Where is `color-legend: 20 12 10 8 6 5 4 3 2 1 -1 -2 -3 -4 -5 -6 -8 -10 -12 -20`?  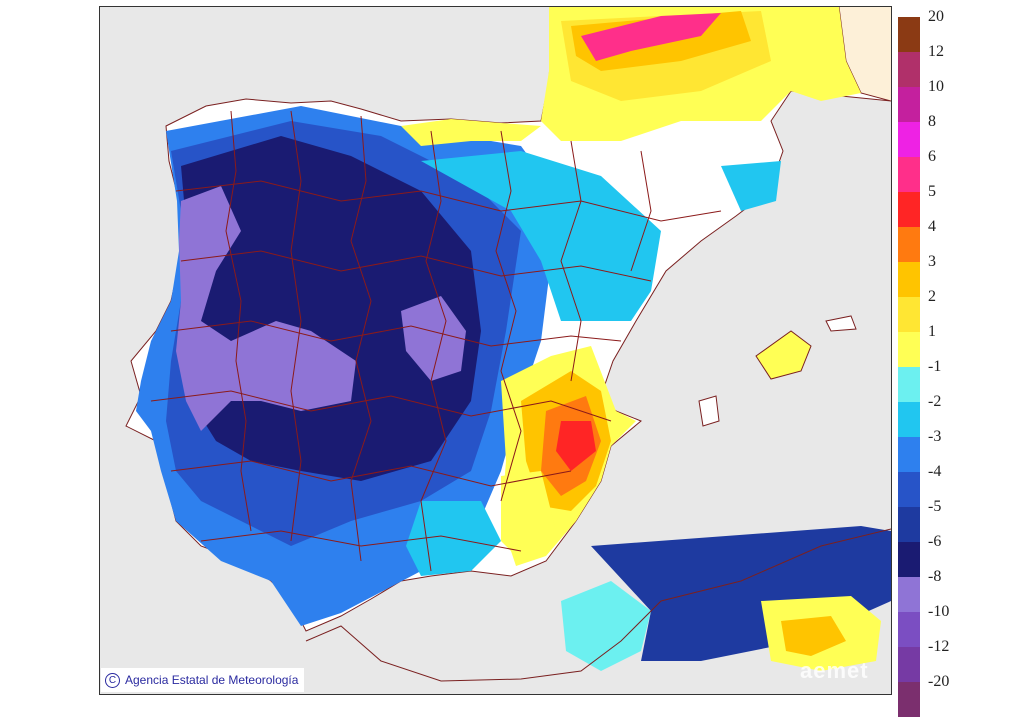 color-legend: 20 12 10 8 6 5 4 3 2 1 -1 -2 -3 -4 -5 -6 -8 -10 -12 -20 is located at coordinates (961, 363).